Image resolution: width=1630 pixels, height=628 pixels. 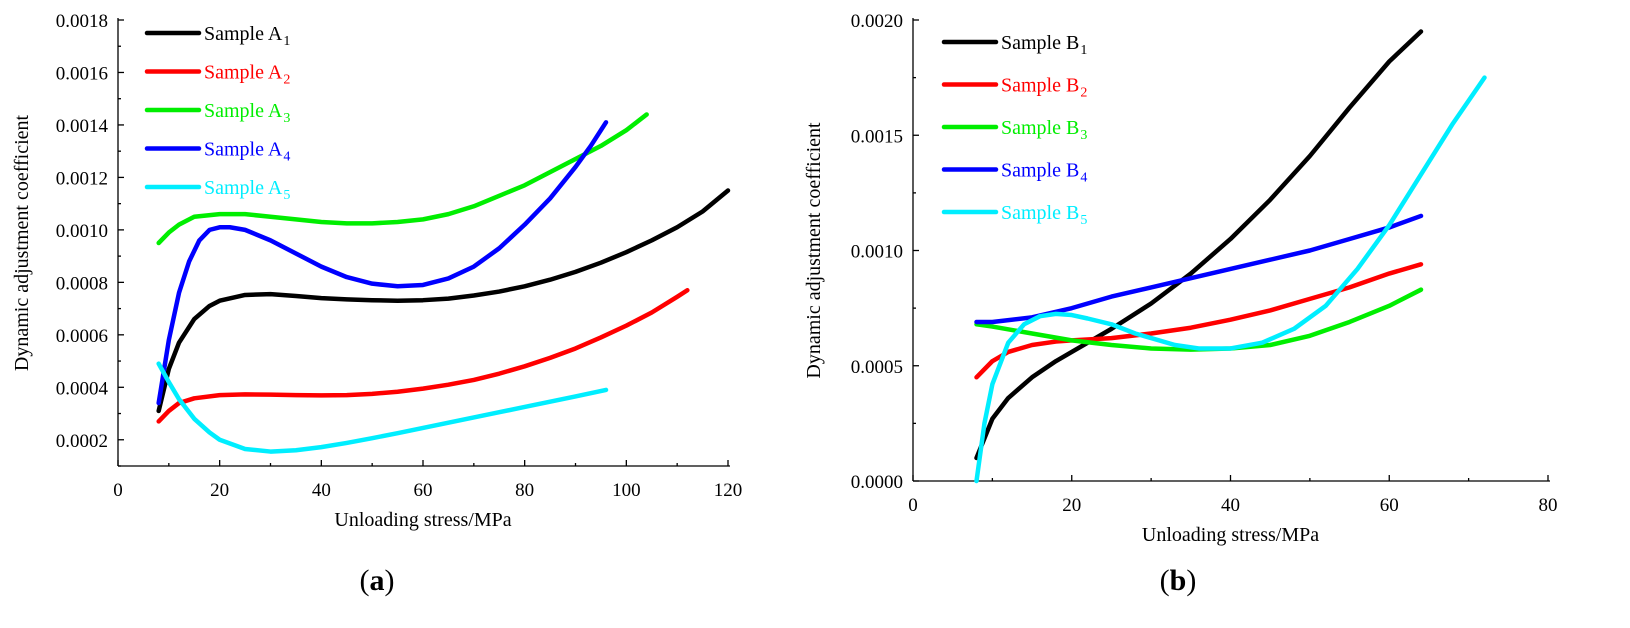 I want to click on panel-label: (a), so click(x=377, y=580).